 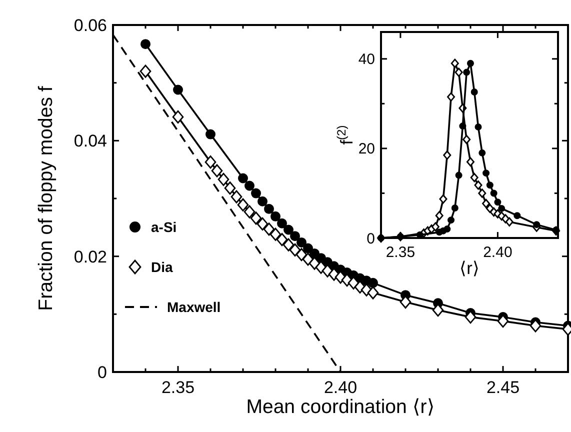 What do you see at coordinates (194, 307) in the screenshot?
I see `legend-label: Maxwell` at bounding box center [194, 307].